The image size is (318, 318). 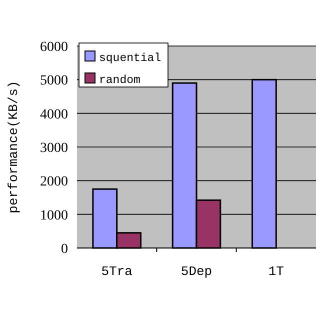 What do you see at coordinates (54, 148) in the screenshot?
I see `y-tick-label: 3000` at bounding box center [54, 148].